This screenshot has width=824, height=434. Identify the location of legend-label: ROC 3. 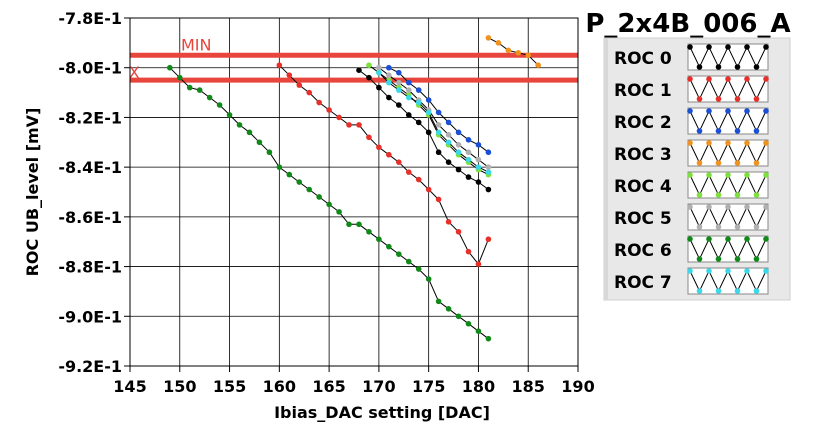
(643, 155).